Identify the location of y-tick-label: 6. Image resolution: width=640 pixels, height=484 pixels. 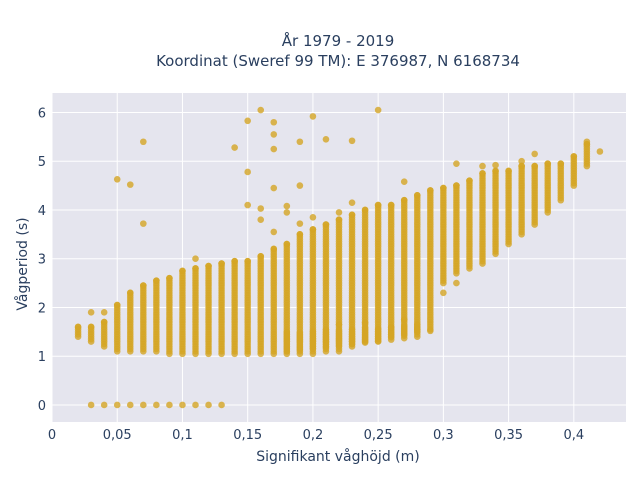
(42, 113).